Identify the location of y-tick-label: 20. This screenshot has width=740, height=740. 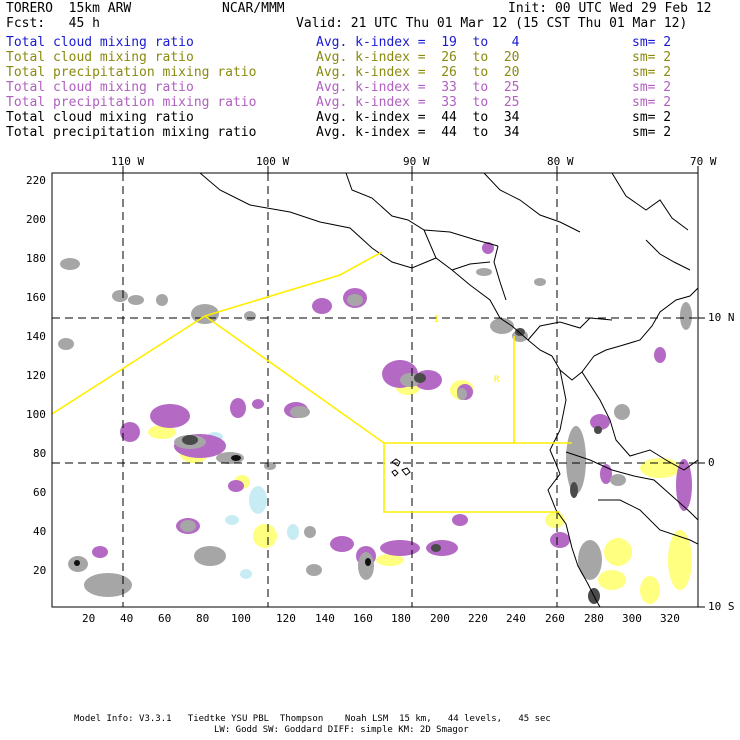
(40, 570).